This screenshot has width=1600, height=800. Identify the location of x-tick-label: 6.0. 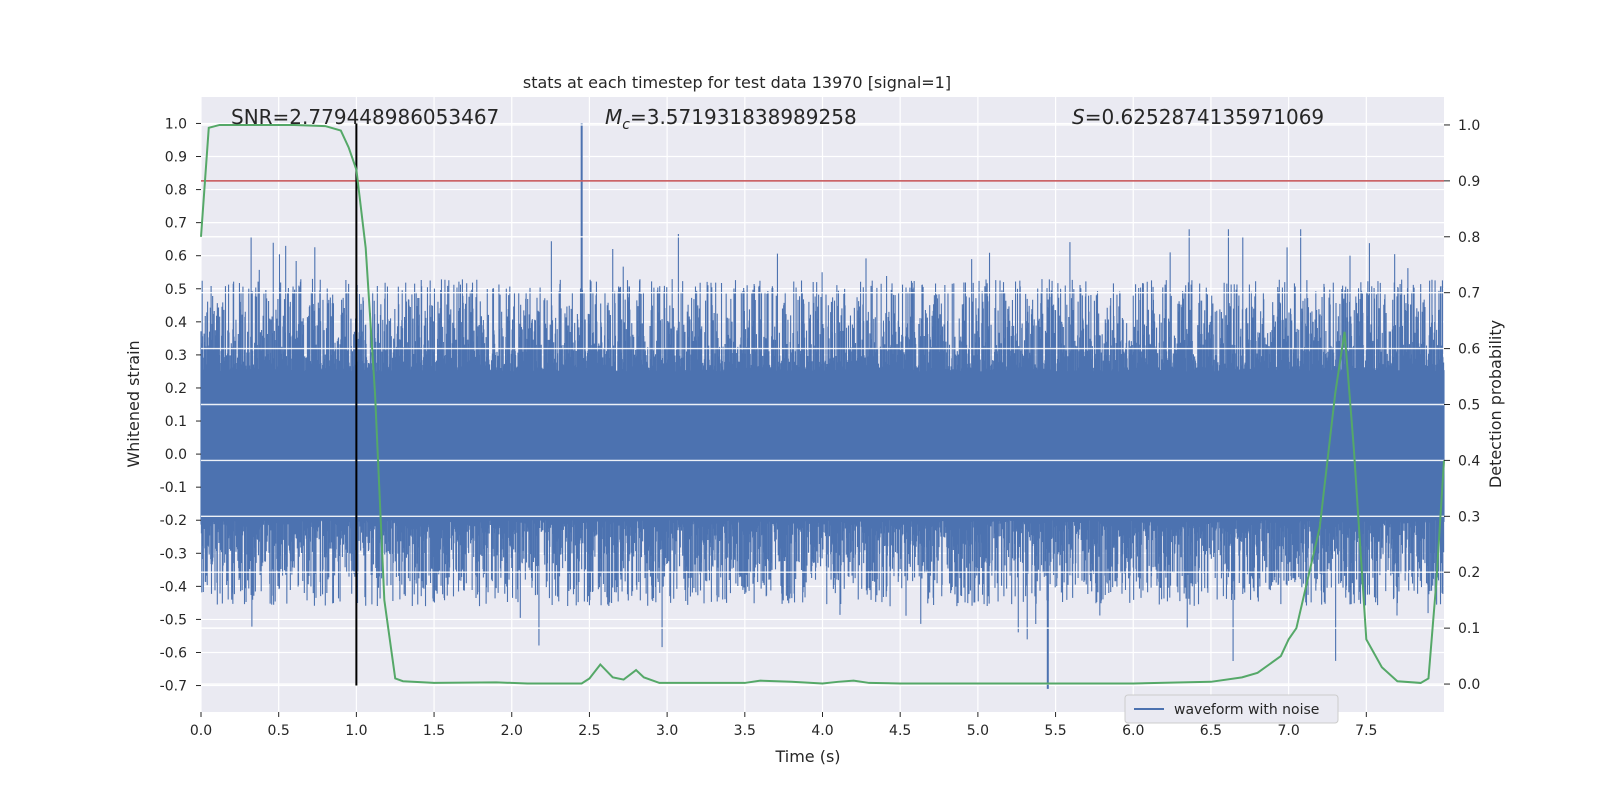
(1133, 731).